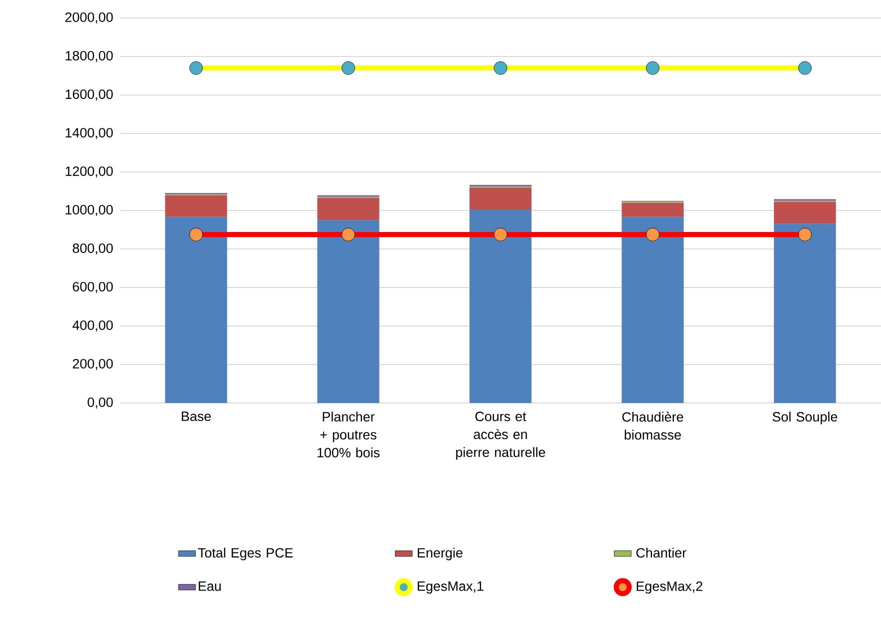 This screenshot has height=622, width=881. What do you see at coordinates (451, 588) in the screenshot?
I see `legend-label: EgesMax,1` at bounding box center [451, 588].